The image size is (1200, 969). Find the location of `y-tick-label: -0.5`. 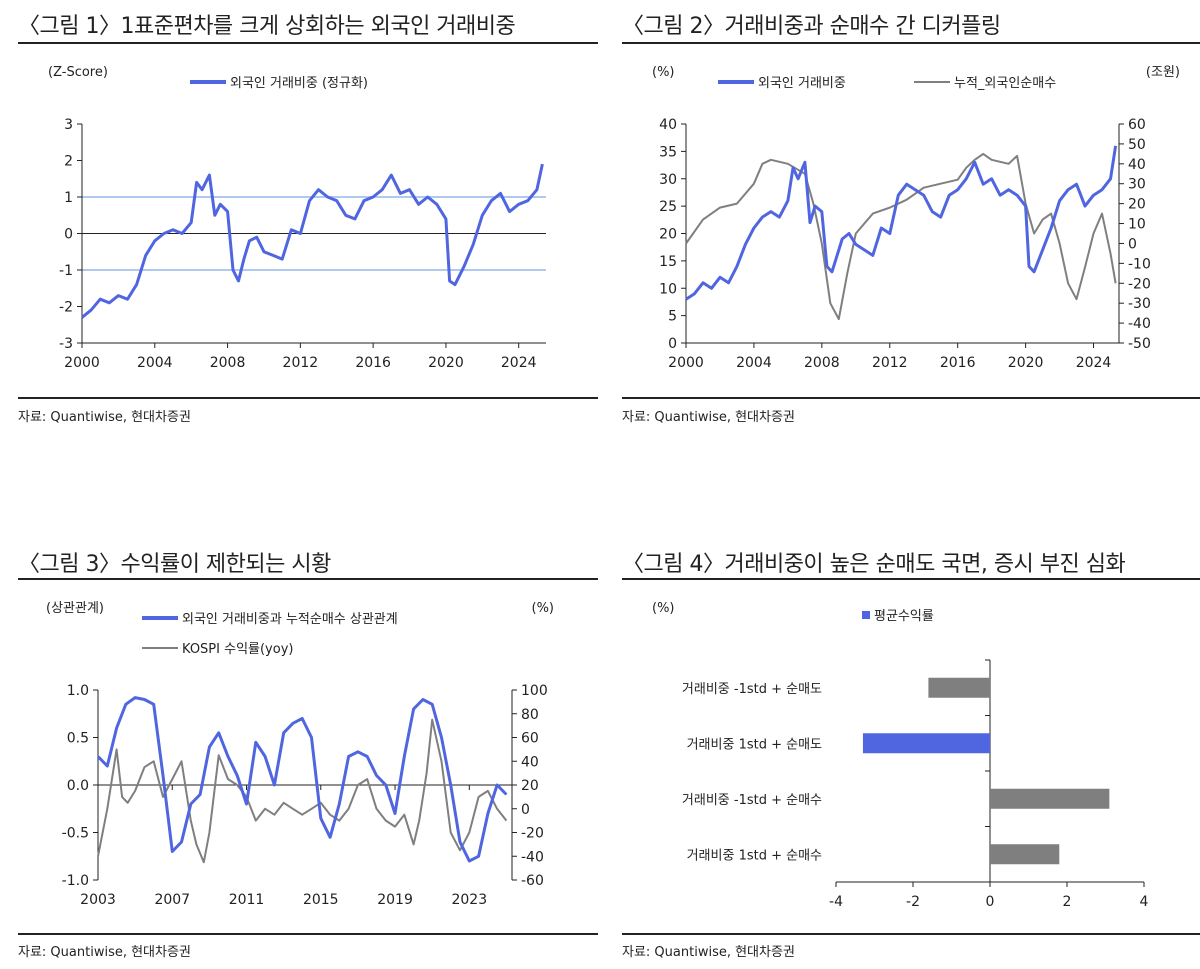

y-tick-label: -0.5 is located at coordinates (75, 834).